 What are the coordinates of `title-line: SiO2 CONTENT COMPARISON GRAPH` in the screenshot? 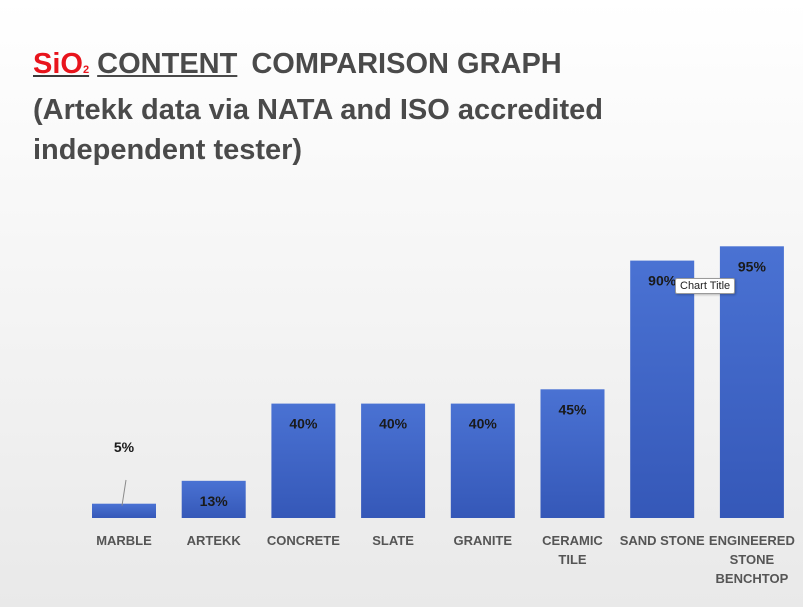 It's located at (403, 67).